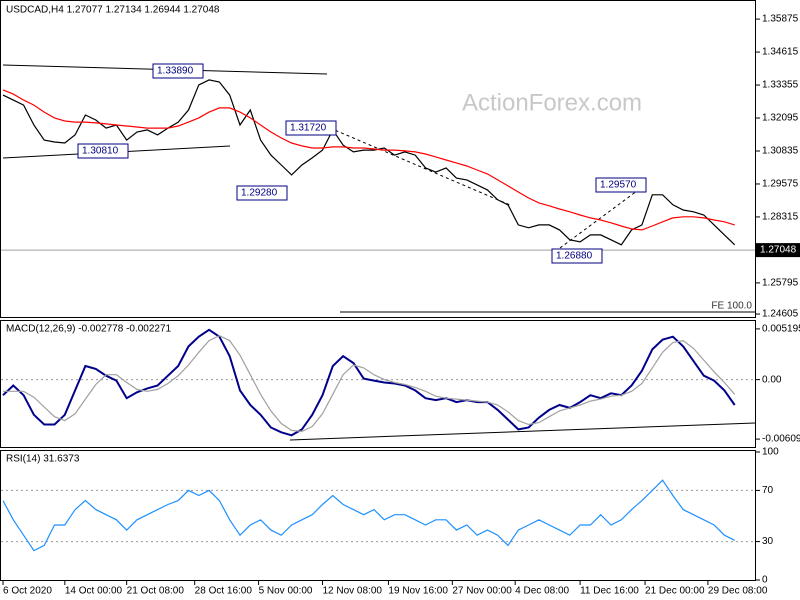 The width and height of the screenshot is (800, 600). I want to click on y-tick-label: 1.28315, so click(780, 217).